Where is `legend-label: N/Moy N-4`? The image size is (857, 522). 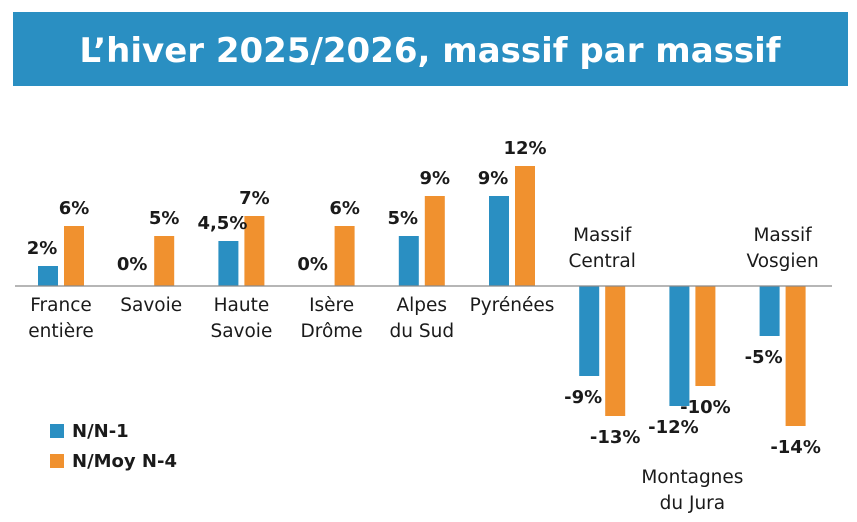 legend-label: N/Moy N-4 is located at coordinates (124, 461).